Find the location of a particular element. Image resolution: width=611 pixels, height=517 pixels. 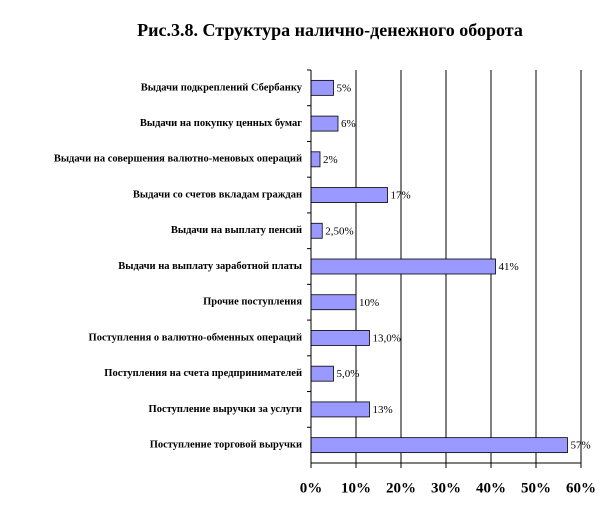

value-label: 17% is located at coordinates (401, 196).